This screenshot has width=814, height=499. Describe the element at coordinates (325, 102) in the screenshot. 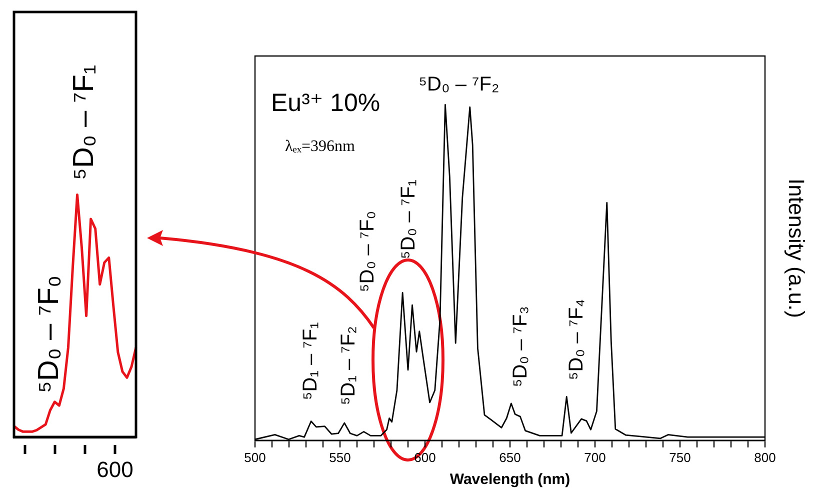

I see `annotation: Eu³⁺ 10%` at that location.